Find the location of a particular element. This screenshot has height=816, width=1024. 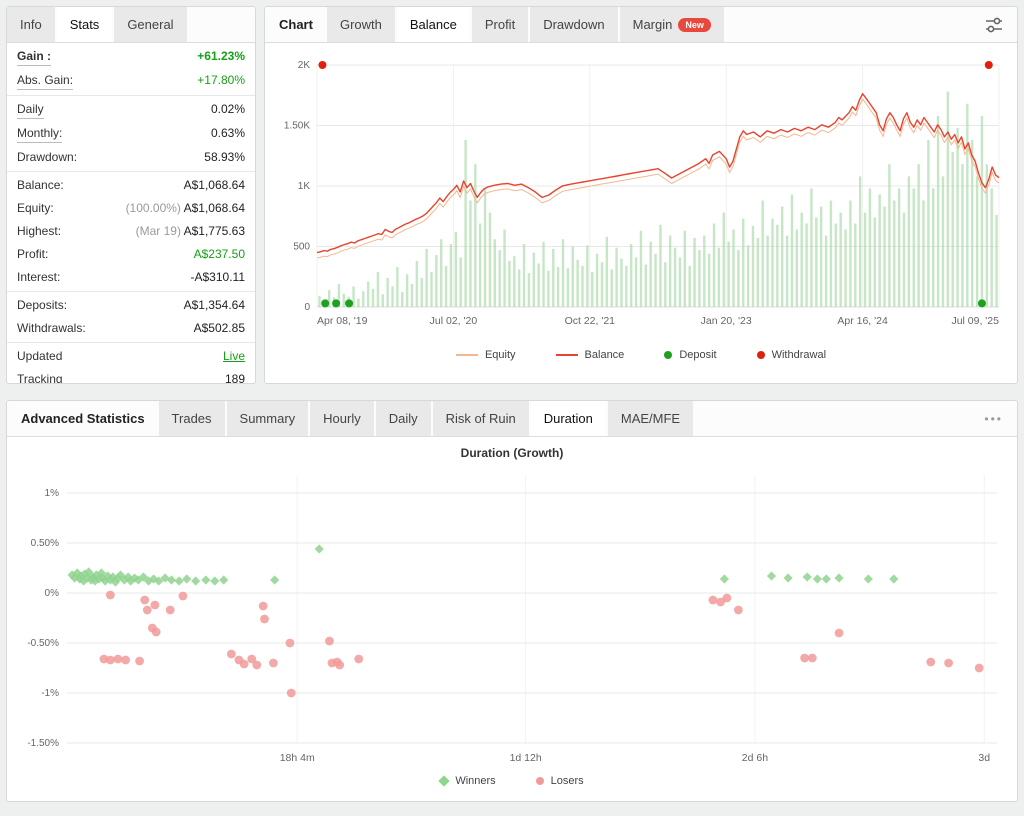

stat-label-gain: Gain : is located at coordinates (34, 57).